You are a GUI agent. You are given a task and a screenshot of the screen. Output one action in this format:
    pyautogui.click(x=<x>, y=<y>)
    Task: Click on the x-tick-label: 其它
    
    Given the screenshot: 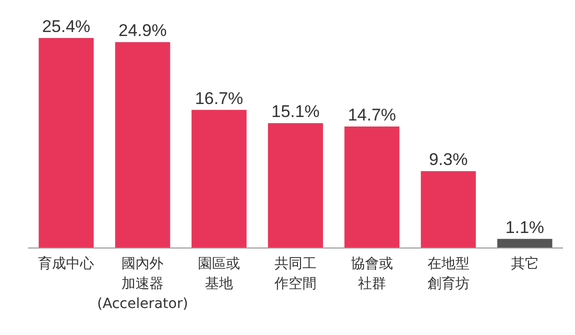 What is the action you would take?
    pyautogui.click(x=524, y=264)
    